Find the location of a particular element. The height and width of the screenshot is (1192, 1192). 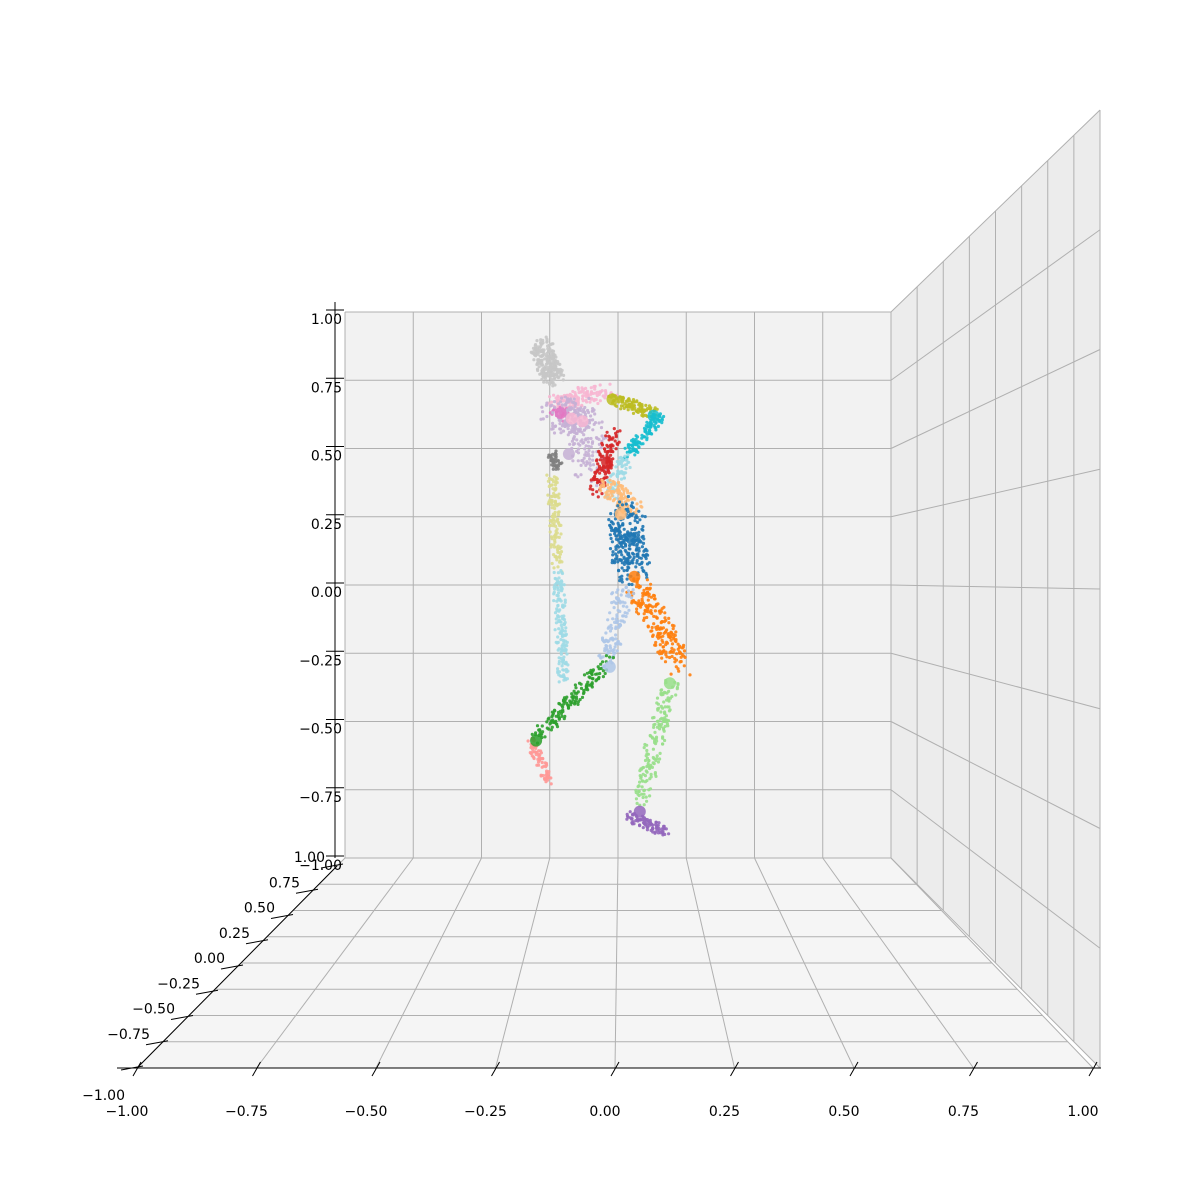

y-tick-label: −0.75 is located at coordinates (128, 1035).